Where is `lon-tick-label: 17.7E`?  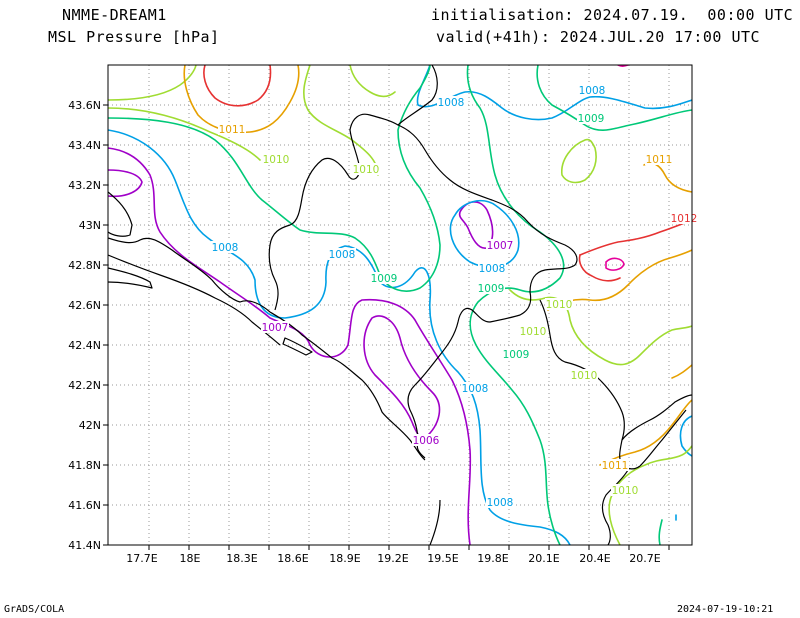 lon-tick-label: 17.7E is located at coordinates (141, 558).